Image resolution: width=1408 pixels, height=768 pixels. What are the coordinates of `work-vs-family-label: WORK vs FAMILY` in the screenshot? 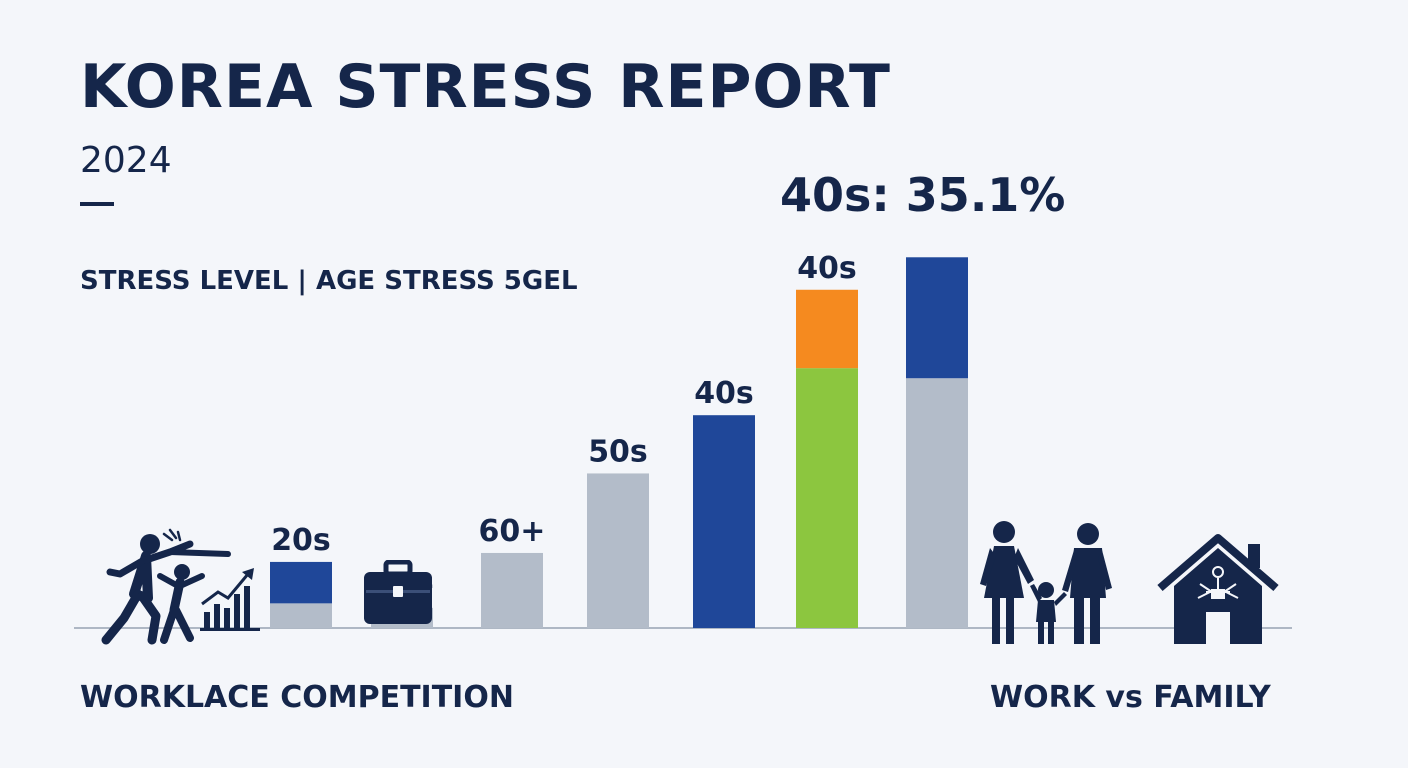 It's located at (1130, 697).